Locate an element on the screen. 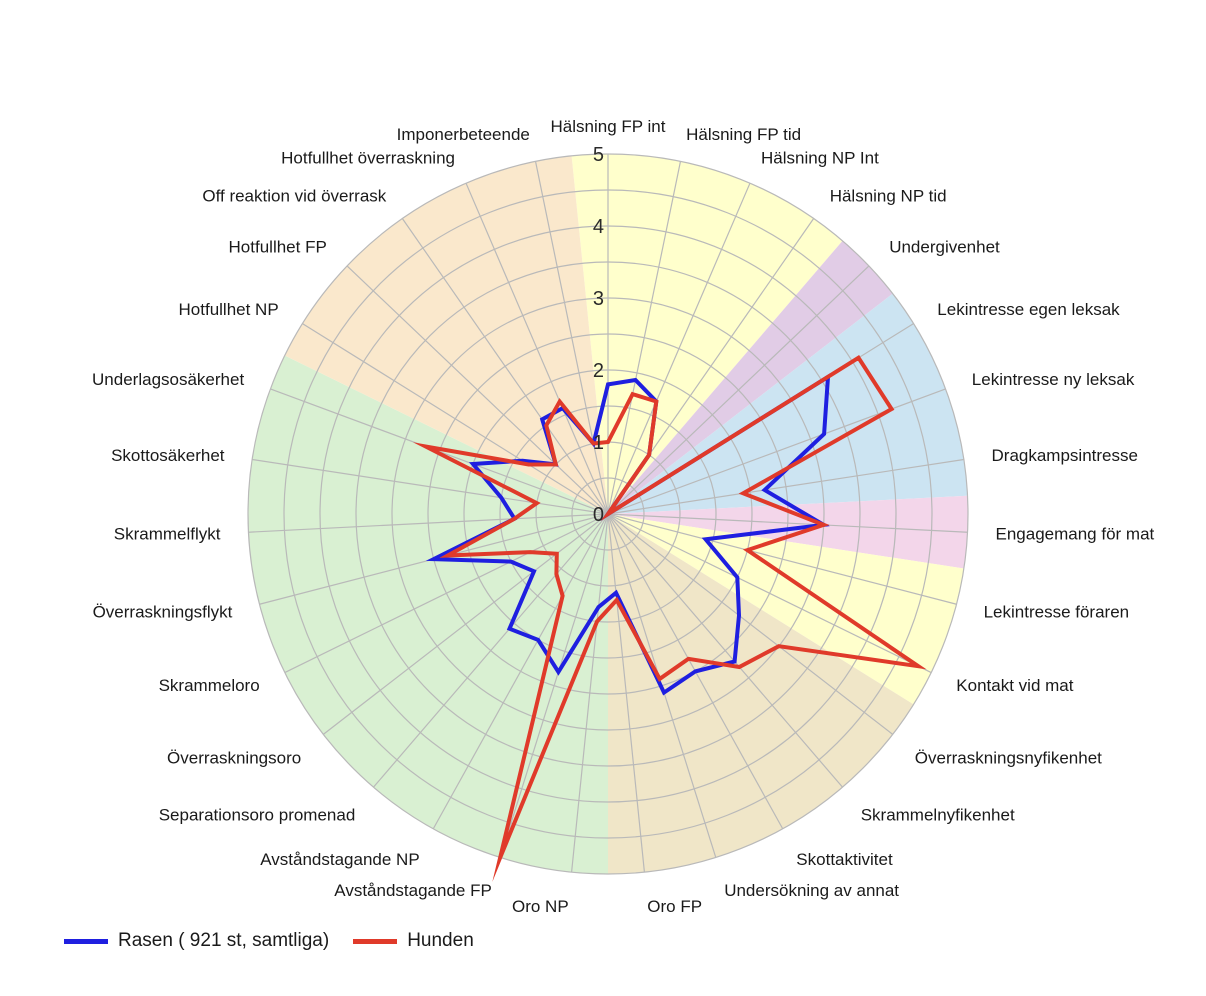  category-label-27: Hotfullhet FP is located at coordinates (278, 247).